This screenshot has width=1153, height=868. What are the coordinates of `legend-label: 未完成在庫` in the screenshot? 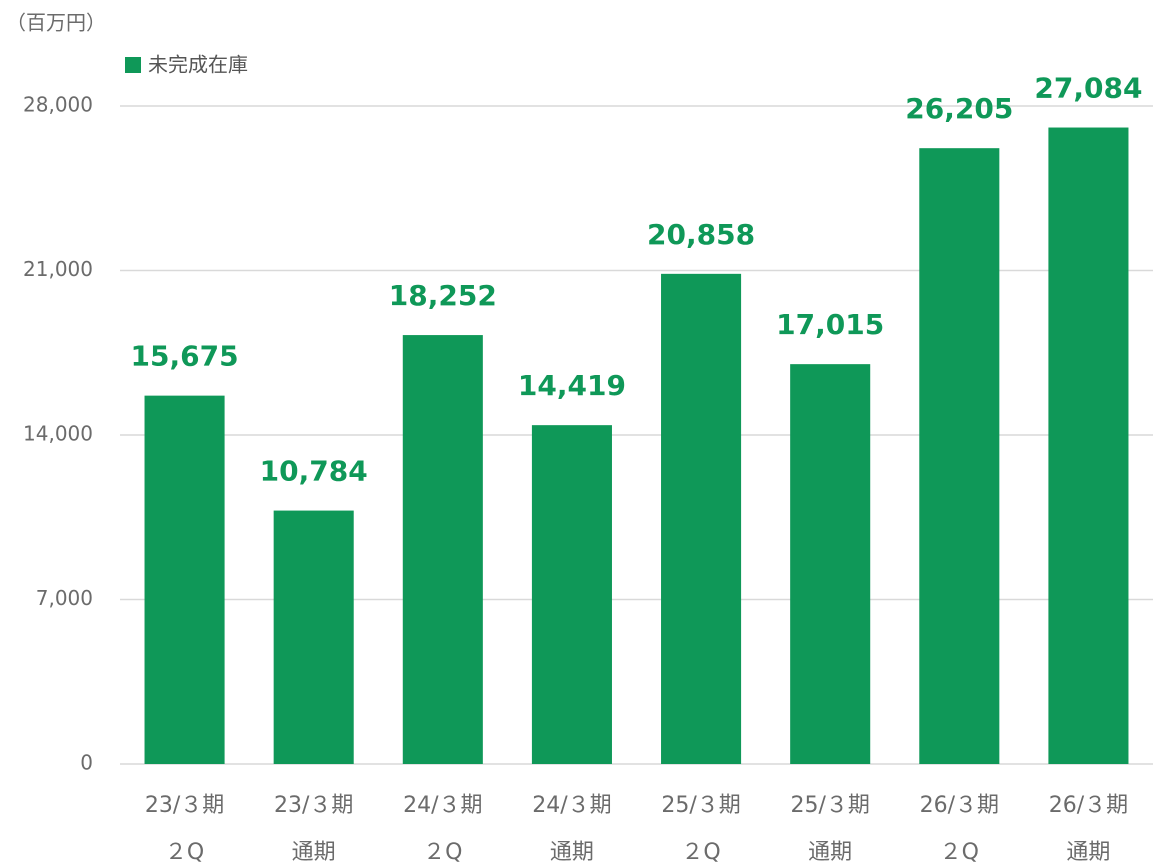 It's located at (198, 65).